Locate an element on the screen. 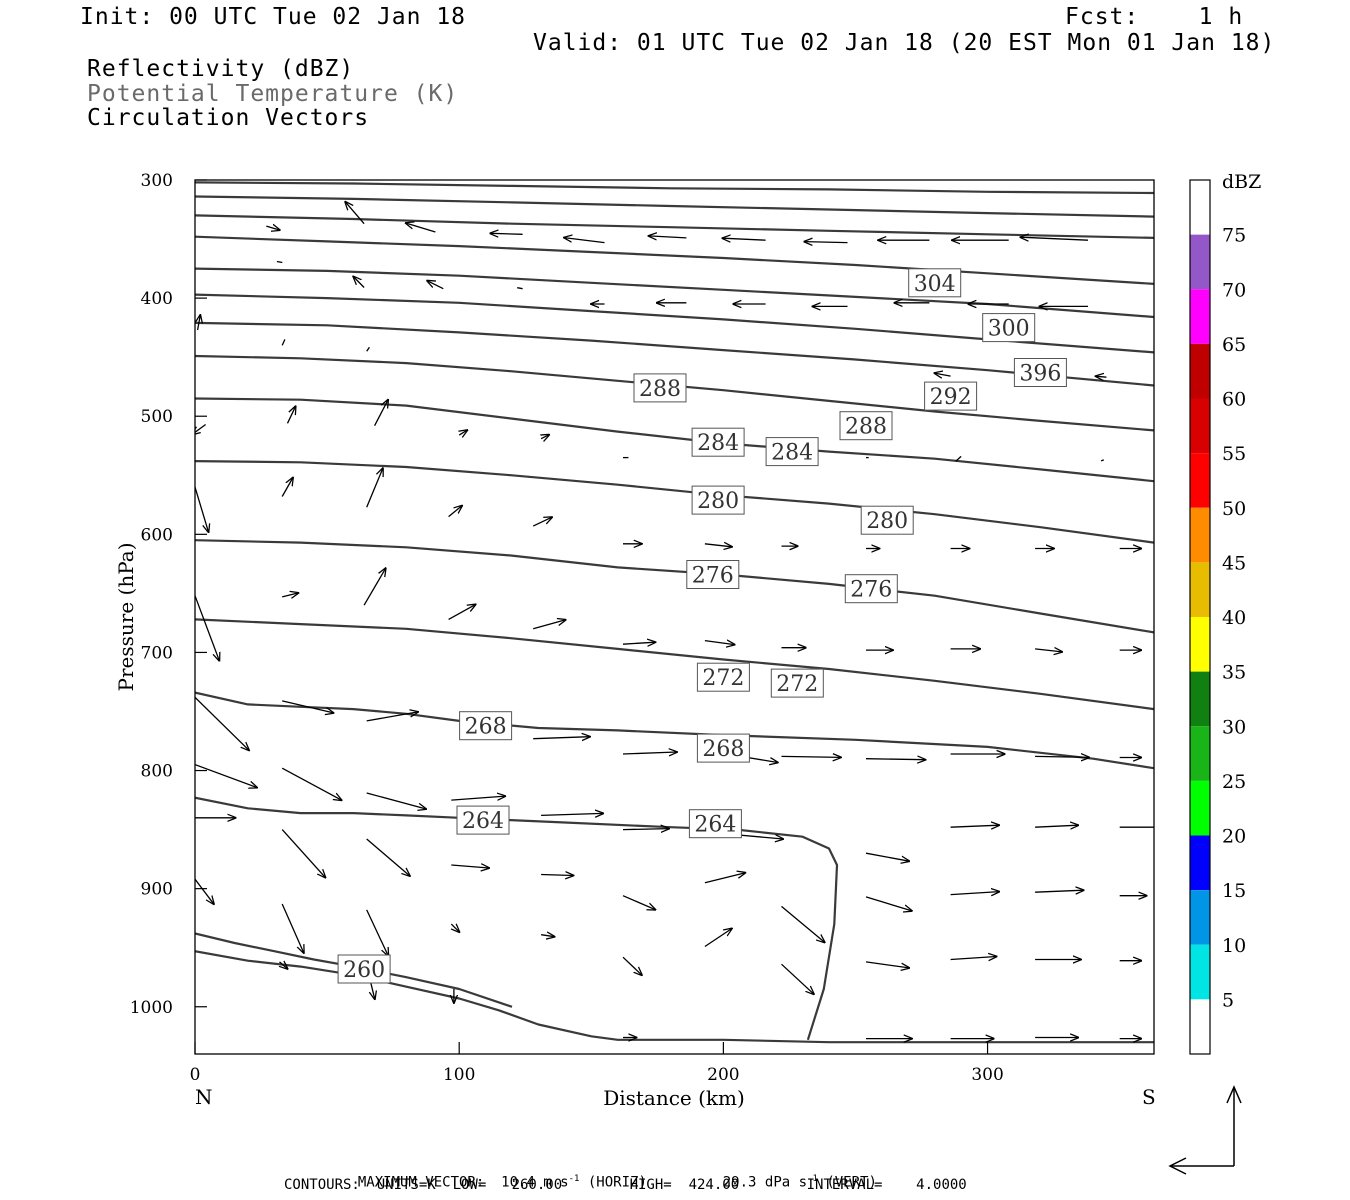 Image resolution: width=1350 pixels, height=1200 pixels. contour-label-14: 268 is located at coordinates (486, 726).